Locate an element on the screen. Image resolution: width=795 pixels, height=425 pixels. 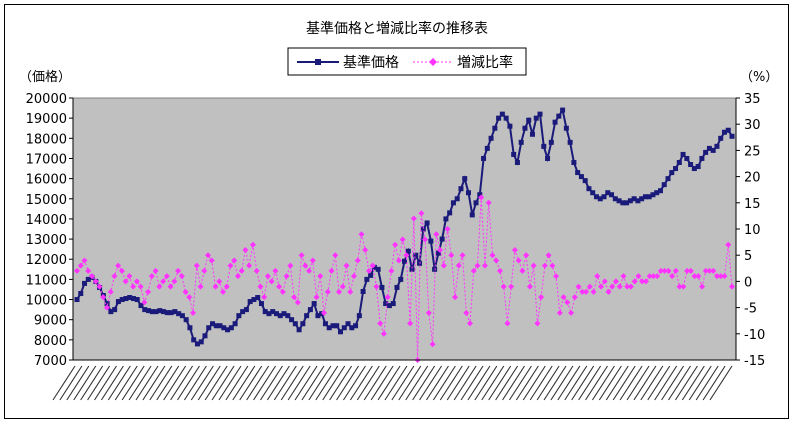
right-tick-label: 10 is located at coordinates (752, 230).